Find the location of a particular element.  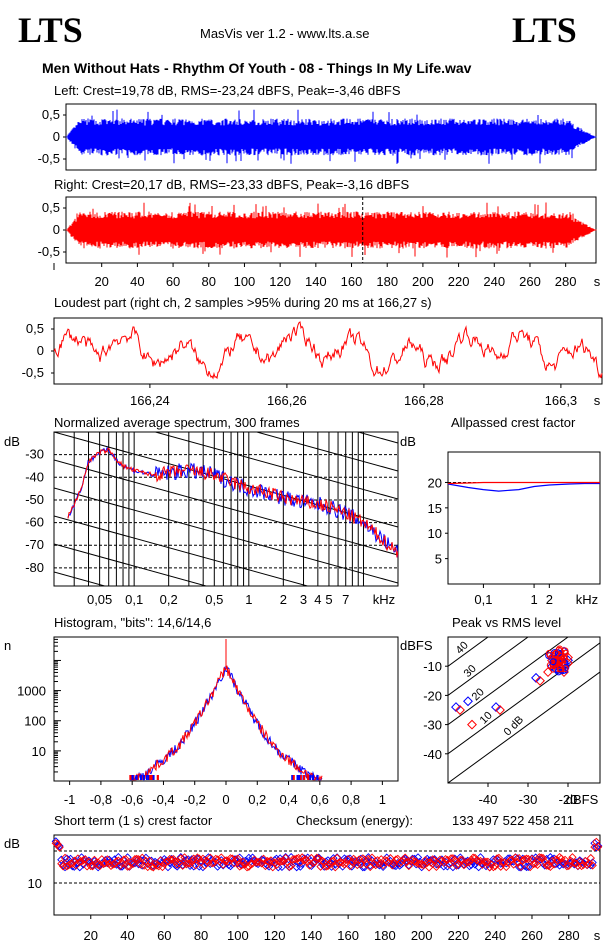

y-axis-label: dB is located at coordinates (12, 441).